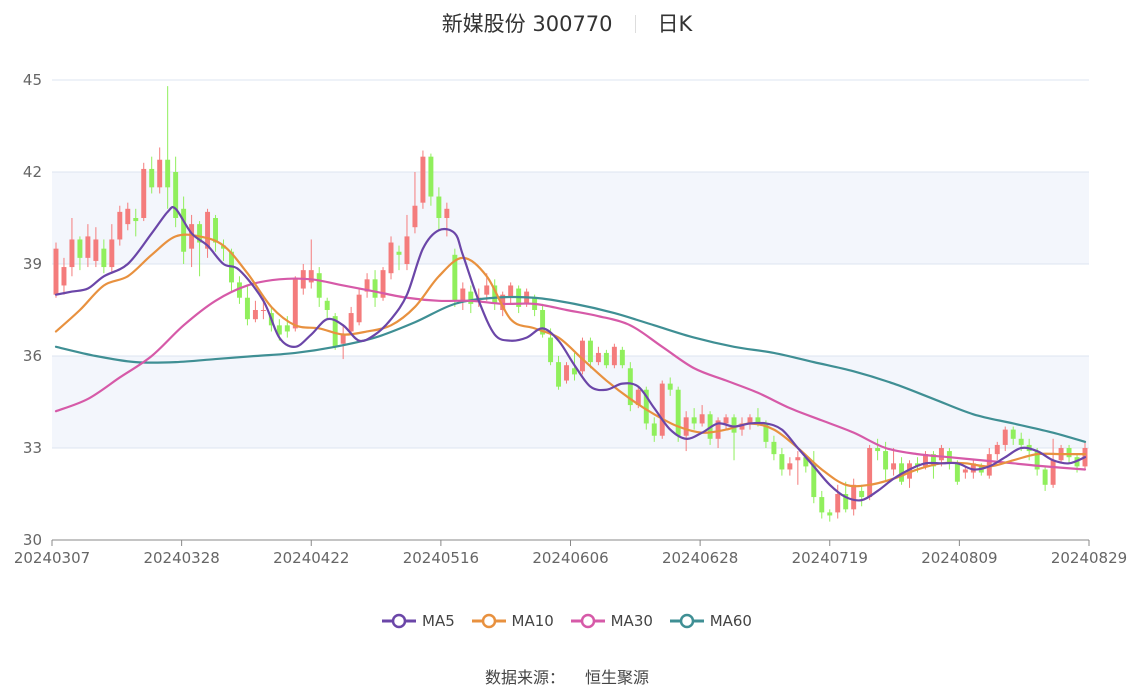 The image size is (1134, 689). Describe the element at coordinates (567, 676) in the screenshot. I see `data-source: 数据来源： 恒生聚源` at that location.